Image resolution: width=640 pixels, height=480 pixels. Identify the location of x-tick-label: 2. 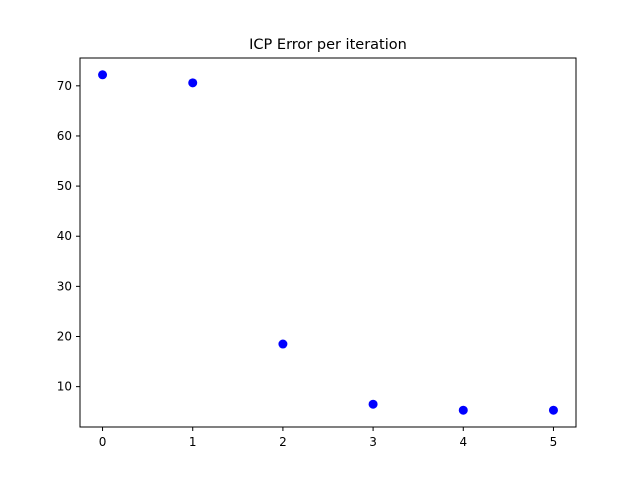
(283, 442).